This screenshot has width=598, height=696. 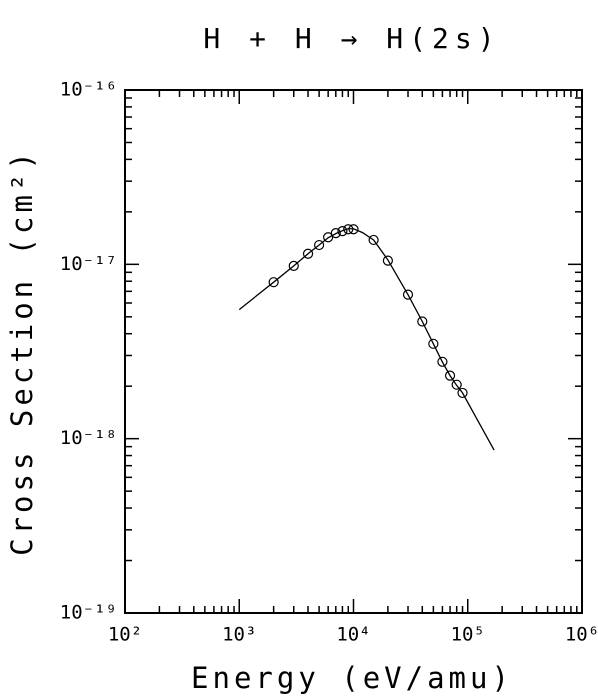 I want to click on x-tick-label: 10², so click(x=125, y=635).